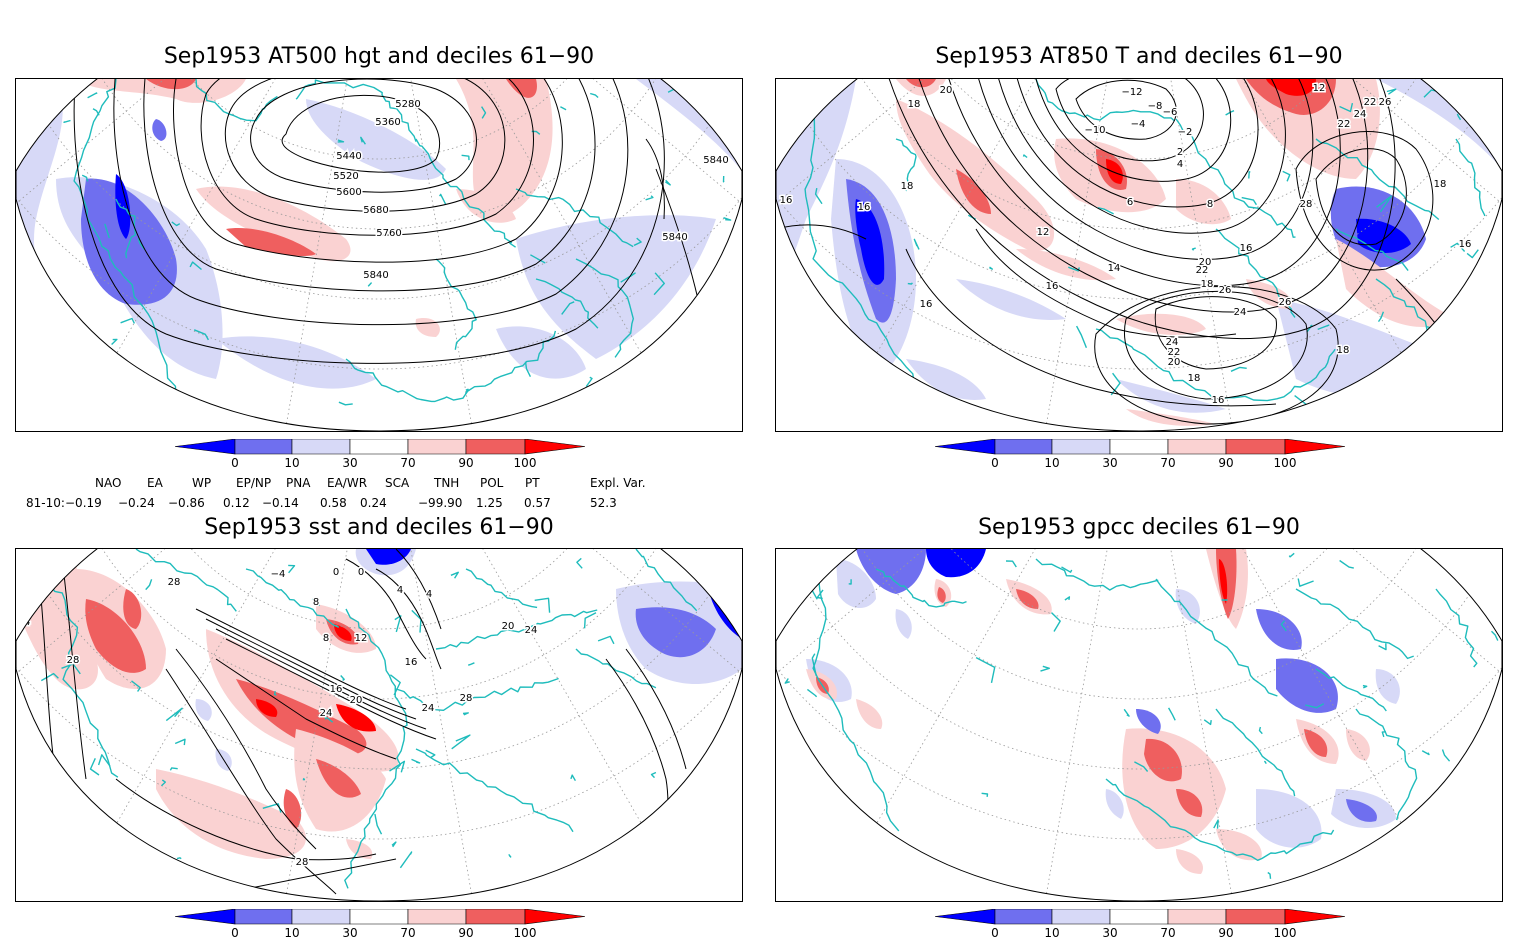 Image resolution: width=1520 pixels, height=949 pixels. What do you see at coordinates (400, 590) in the screenshot?
I see `contour-label: 4` at bounding box center [400, 590].